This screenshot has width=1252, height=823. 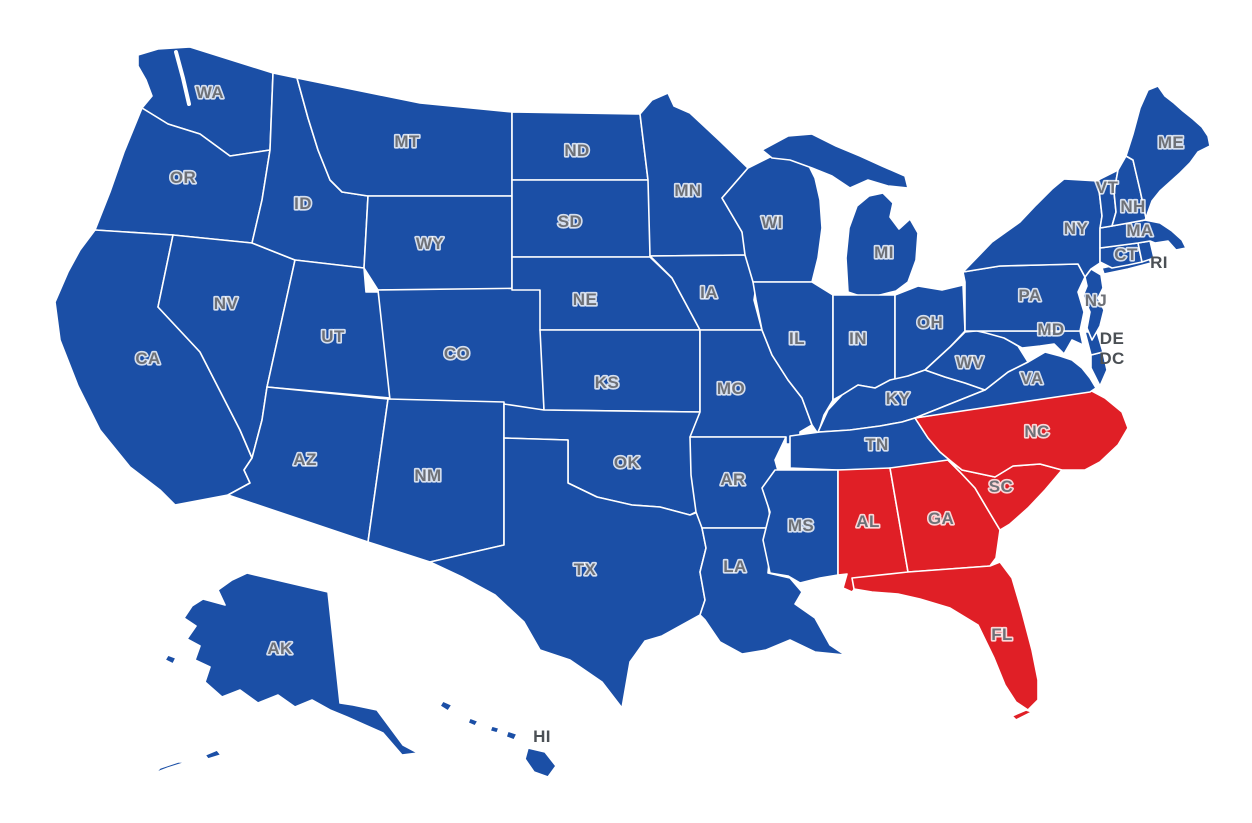 What do you see at coordinates (1021, 433) in the screenshot?
I see `state-nc` at bounding box center [1021, 433].